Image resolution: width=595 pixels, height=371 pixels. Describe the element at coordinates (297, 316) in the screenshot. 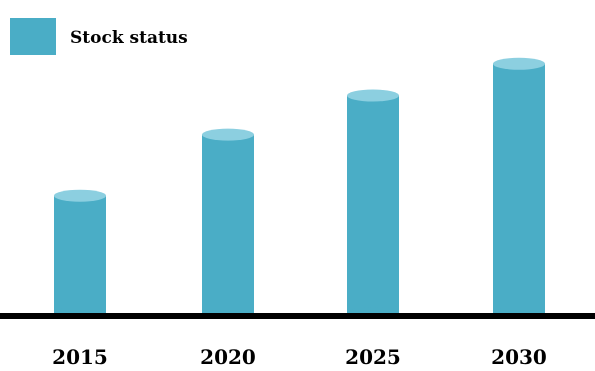

I see `baseline` at that location.